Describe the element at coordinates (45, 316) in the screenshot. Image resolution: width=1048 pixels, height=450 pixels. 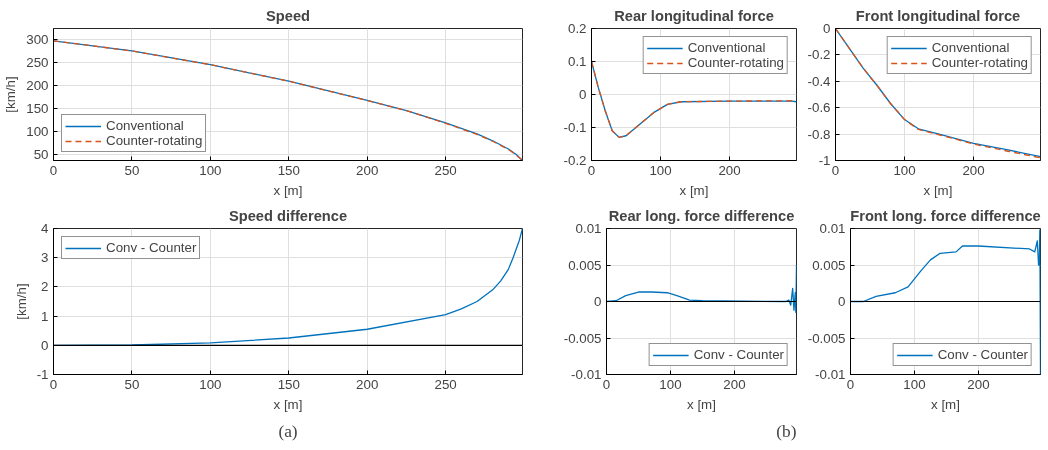
I see `y-tick-label: 1` at that location.